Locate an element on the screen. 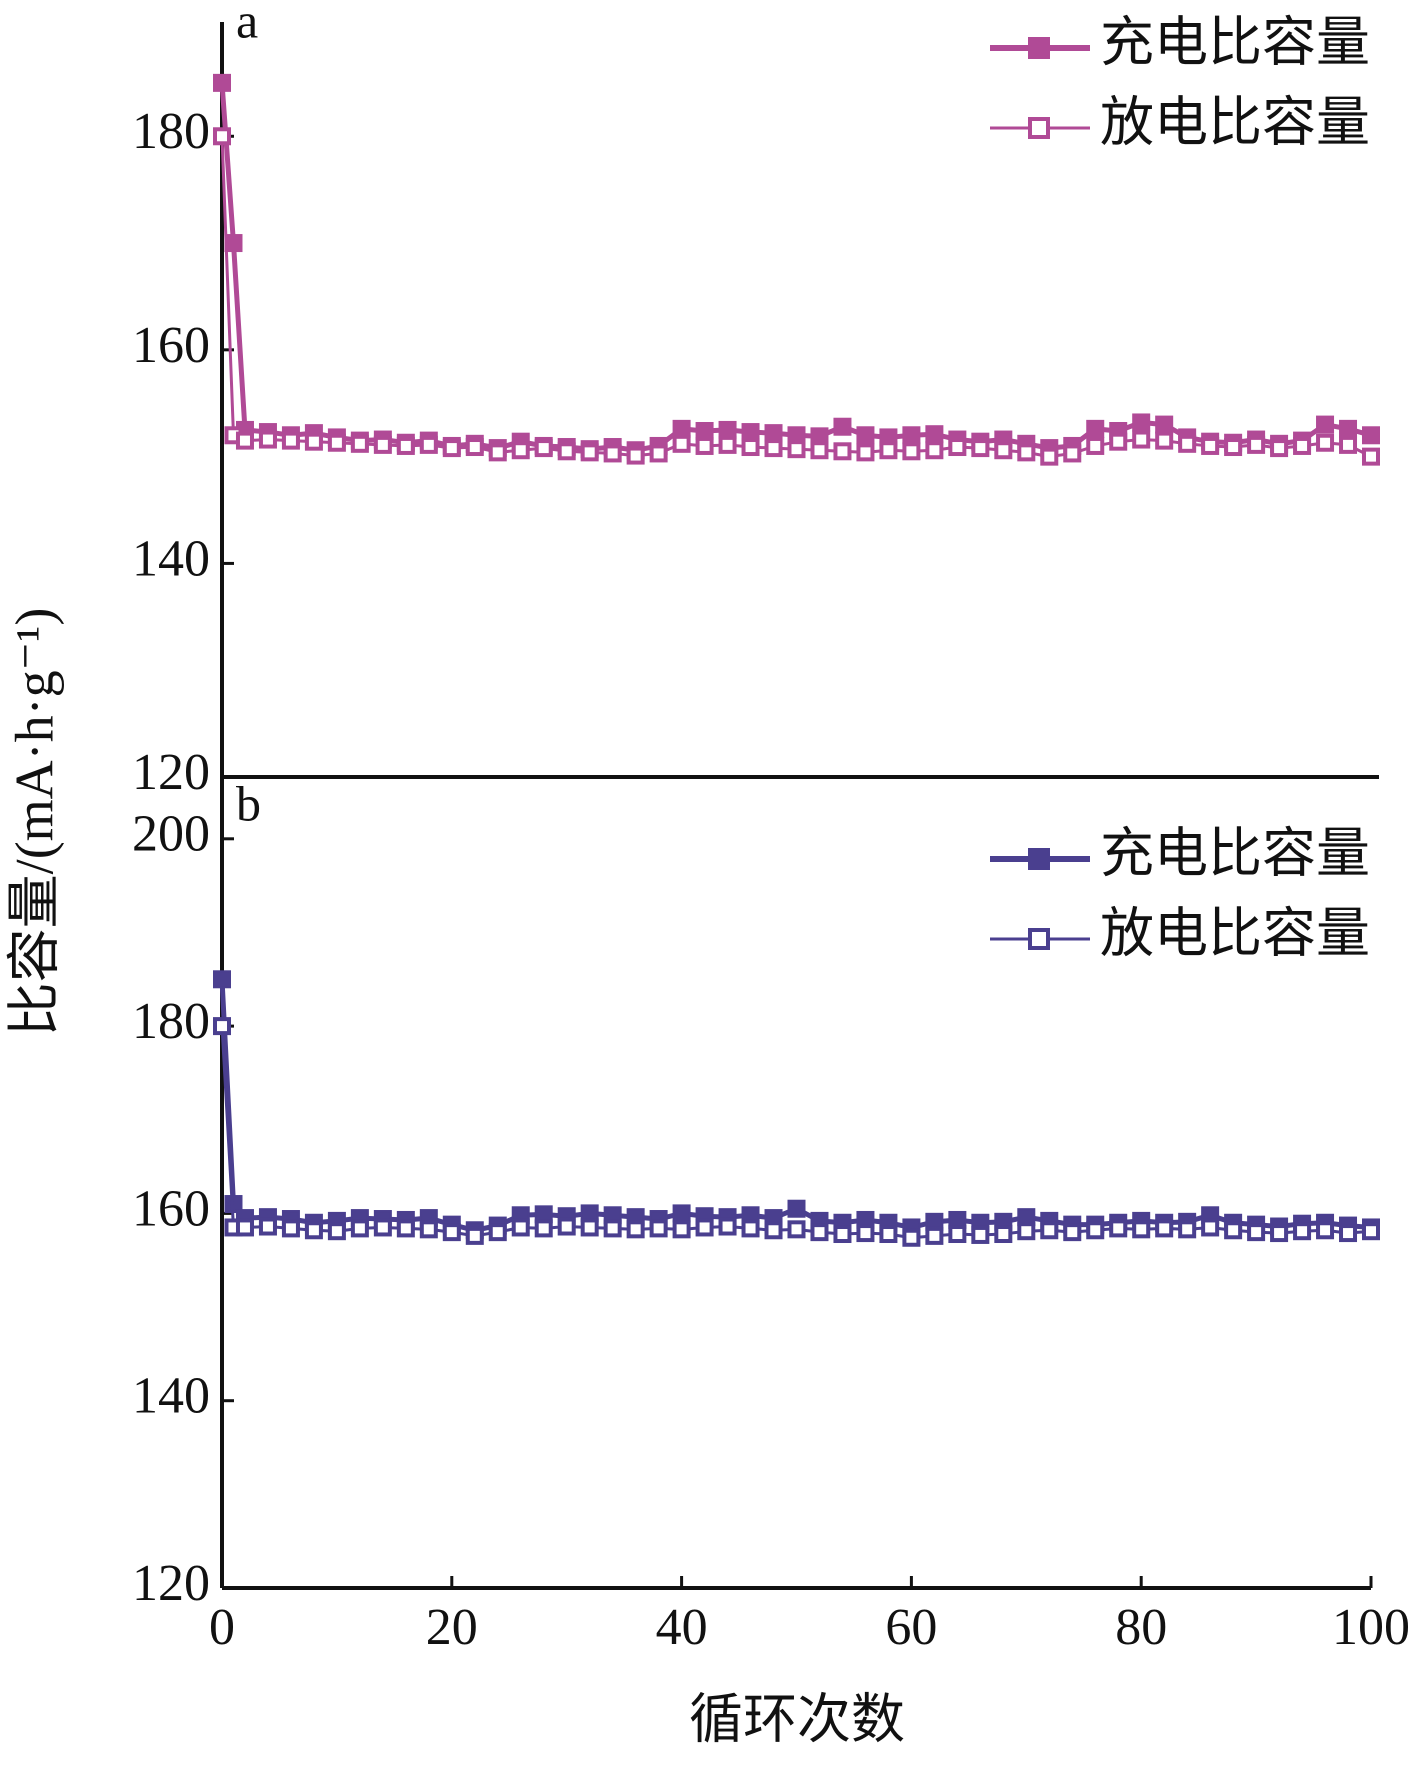 Image resolution: width=1417 pixels, height=1772 pixels. x-tick-label: 80 is located at coordinates (1141, 1627).